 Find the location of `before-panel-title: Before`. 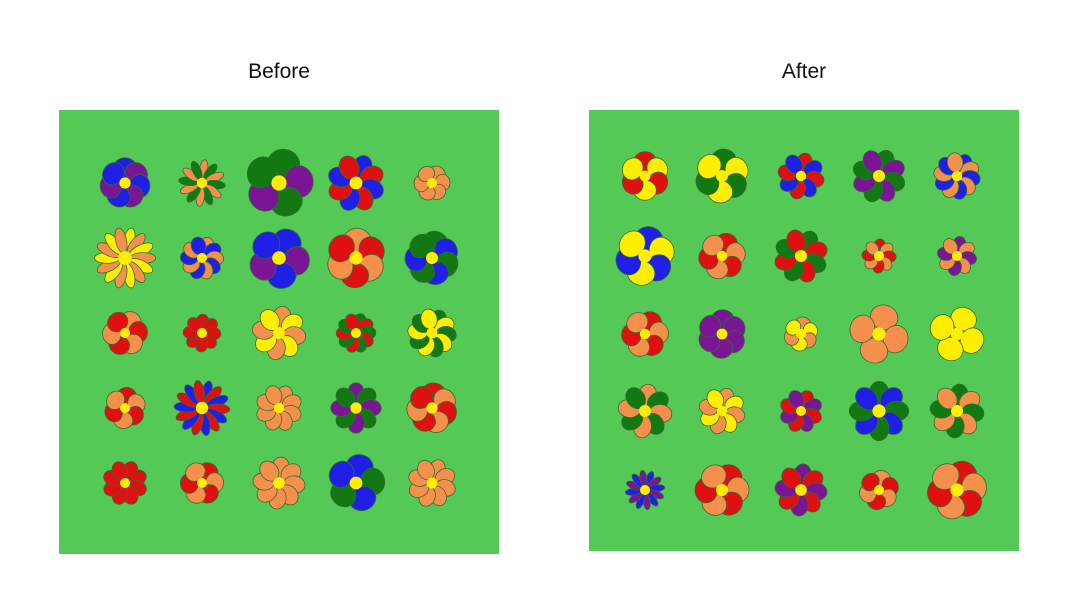

before-panel-title: Before is located at coordinates (279, 71).